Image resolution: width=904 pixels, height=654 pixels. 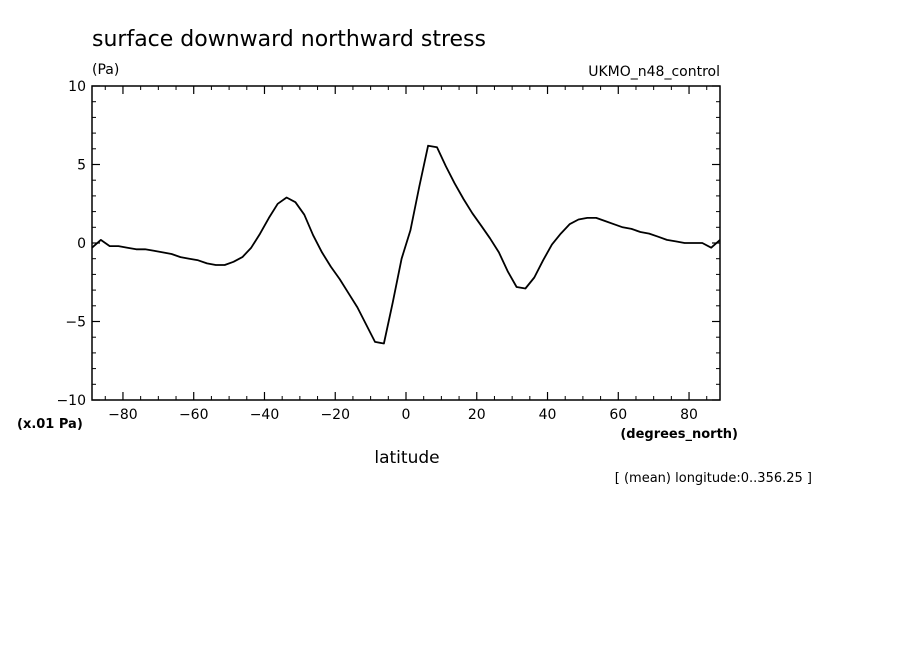 What do you see at coordinates (265, 415) in the screenshot?
I see `x-tick-label: −40` at bounding box center [265, 415].